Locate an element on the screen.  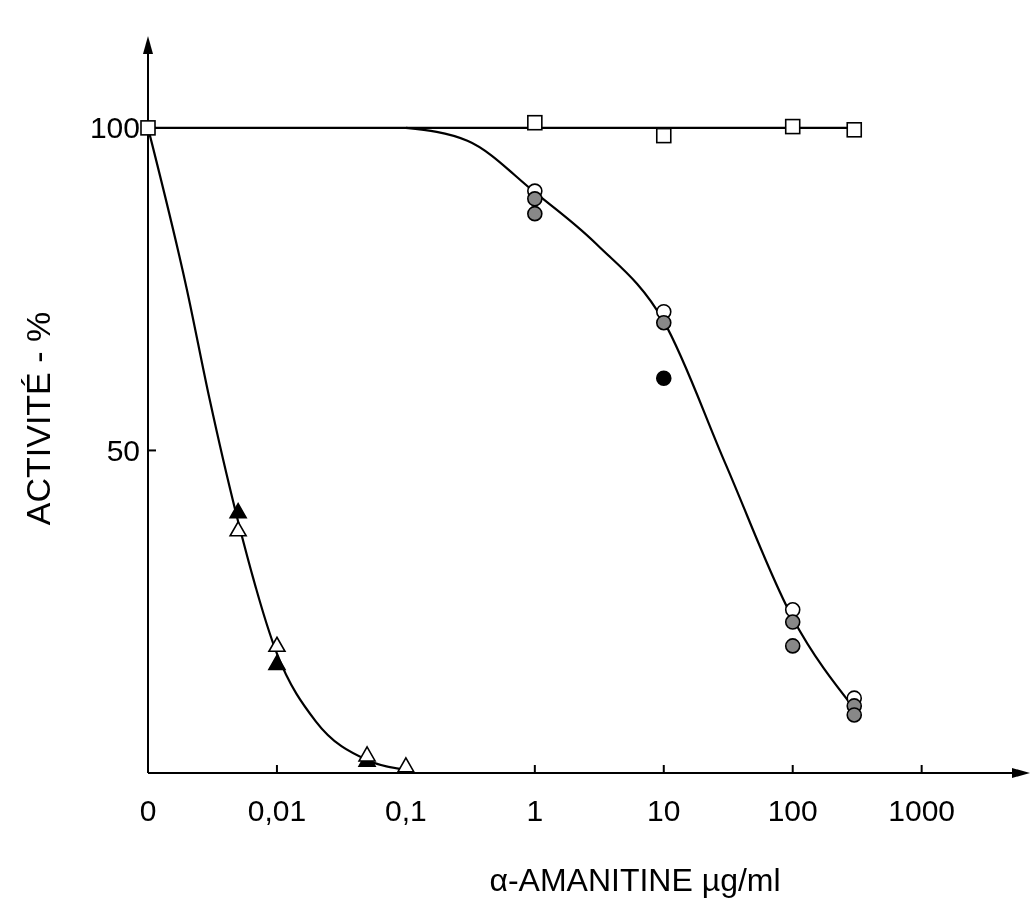
x-tick-label: 1 is located at coordinates (535, 810).